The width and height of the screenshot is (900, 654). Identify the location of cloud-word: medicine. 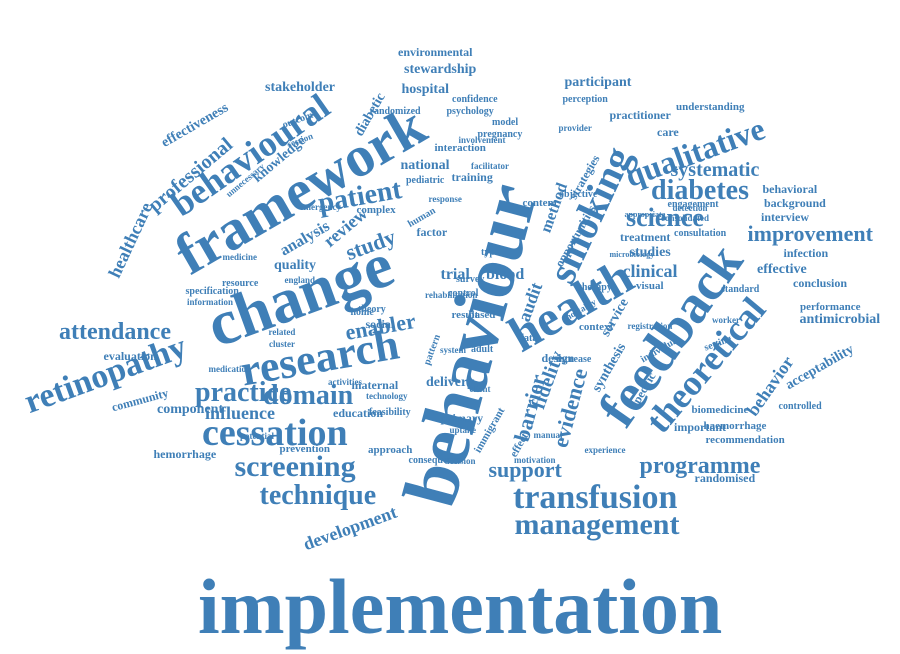
(240, 256).